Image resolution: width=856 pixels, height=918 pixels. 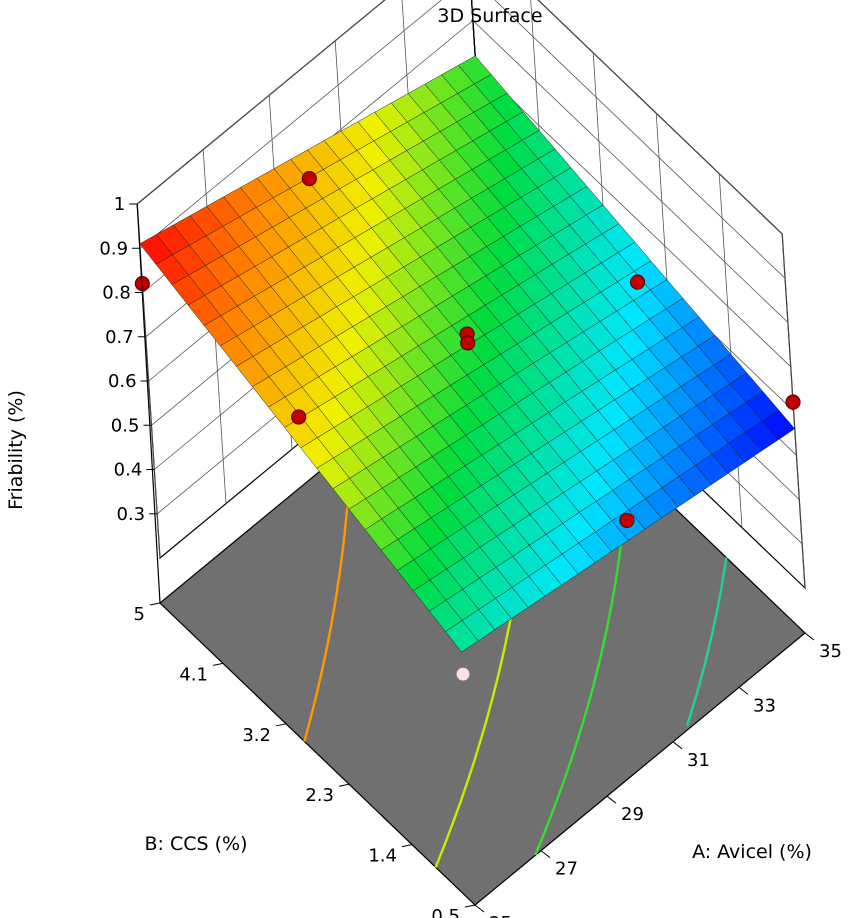 What do you see at coordinates (632, 814) in the screenshot?
I see `x-tick-label: 29` at bounding box center [632, 814].